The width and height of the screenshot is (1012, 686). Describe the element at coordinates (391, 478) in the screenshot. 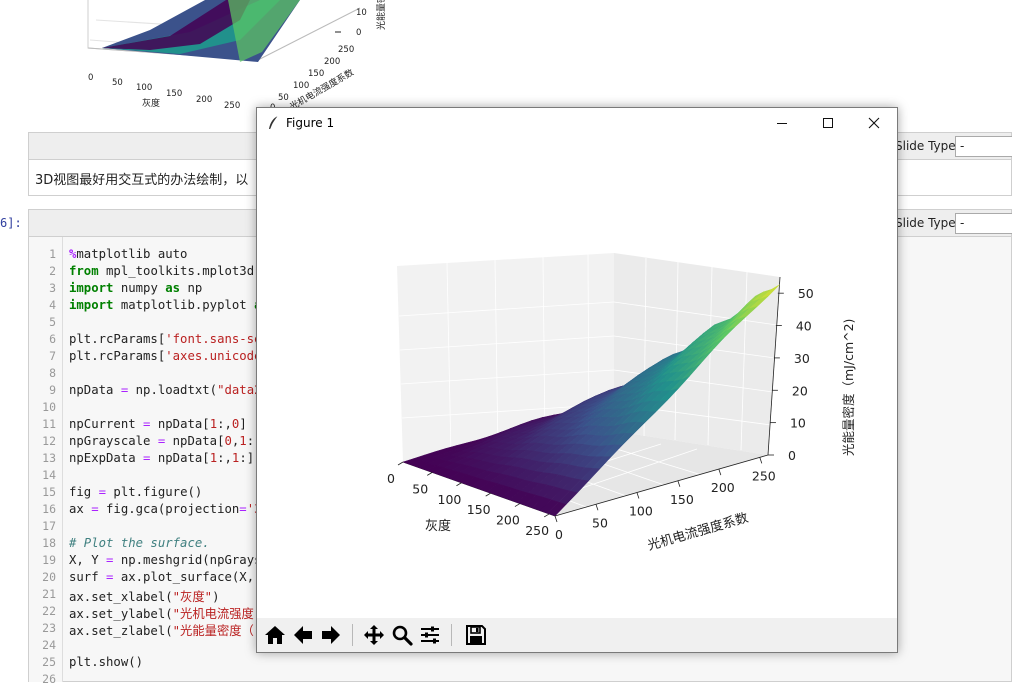

I see `x-tick: 0` at that location.